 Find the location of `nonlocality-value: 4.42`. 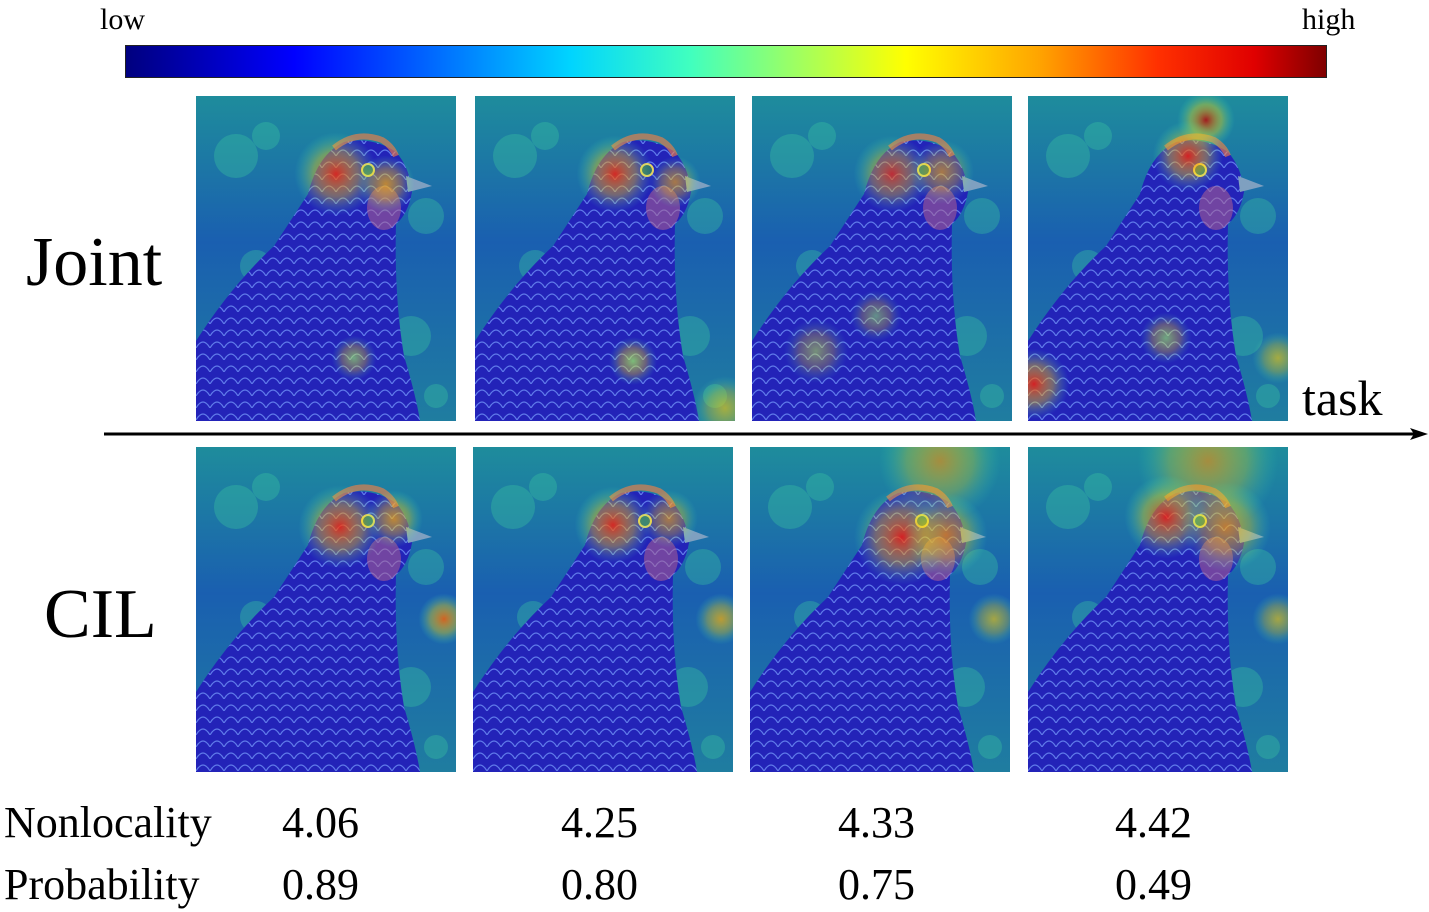

nonlocality-value: 4.42 is located at coordinates (1153, 822).